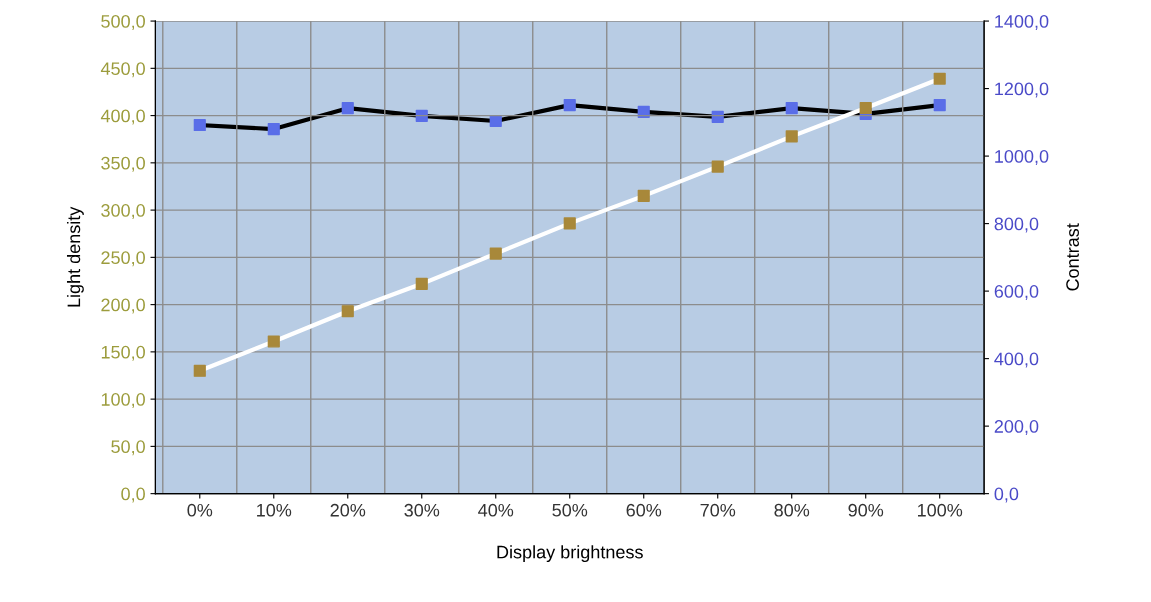  What do you see at coordinates (123, 164) in the screenshot?
I see `y-tick-label: 350,0` at bounding box center [123, 164].